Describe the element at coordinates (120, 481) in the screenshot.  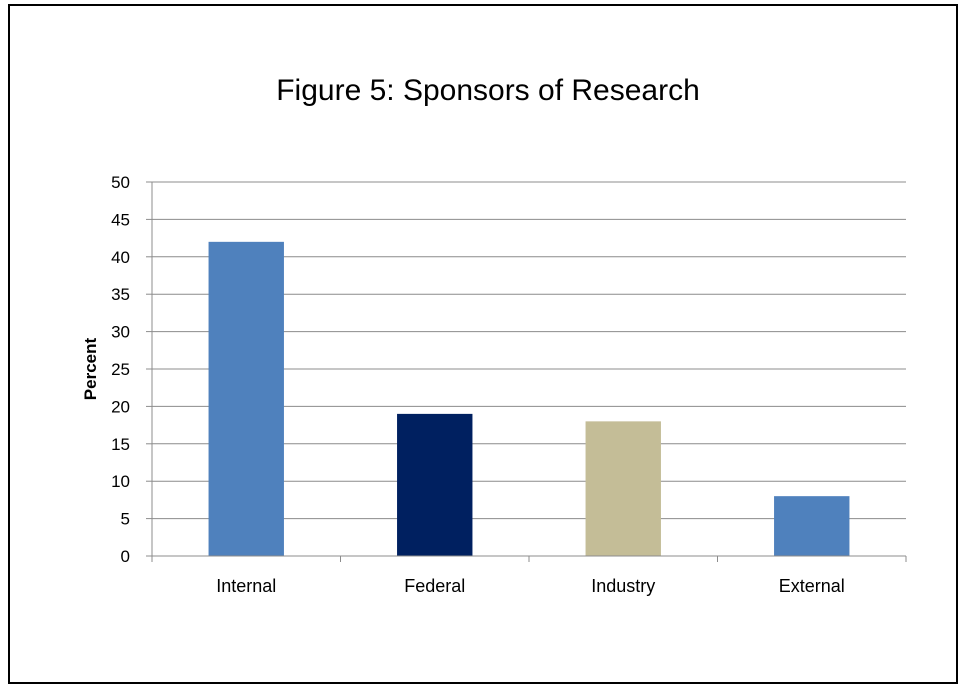
I see `y-tick-label: 10` at that location.